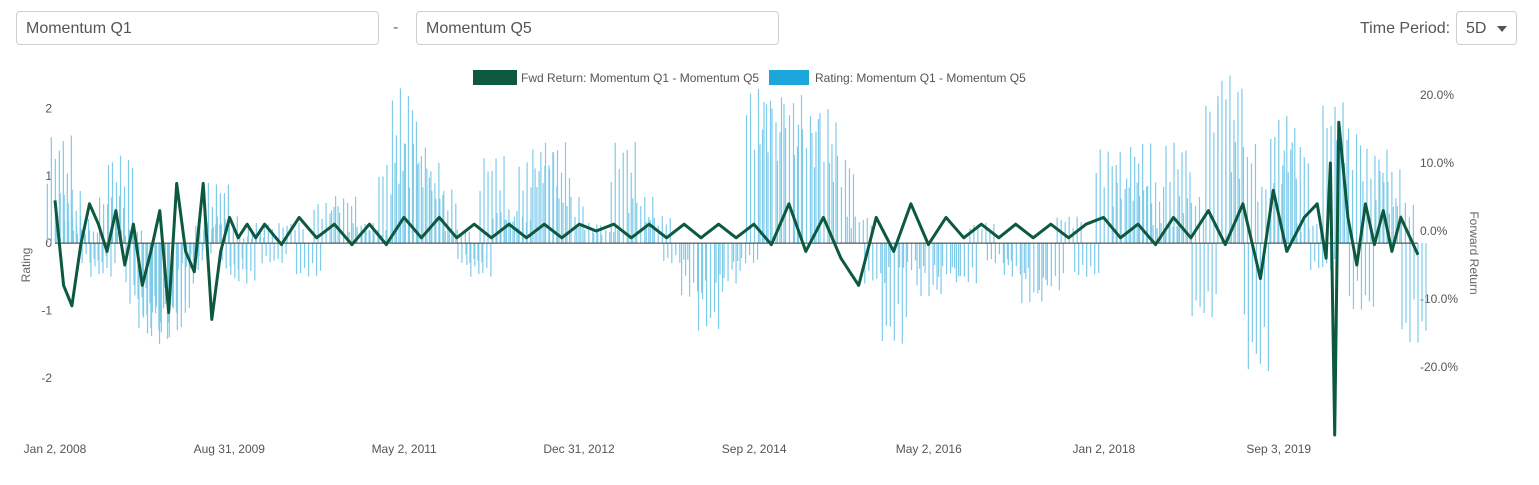 The image size is (1539, 485). I want to click on series-a-input: Momentum Q1, so click(197, 28).